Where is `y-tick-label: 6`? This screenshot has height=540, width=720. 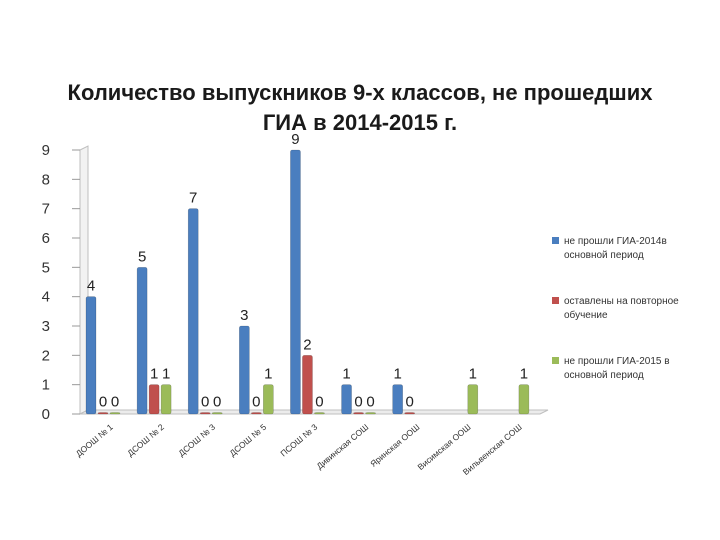
y-tick-label: 6 is located at coordinates (46, 238).